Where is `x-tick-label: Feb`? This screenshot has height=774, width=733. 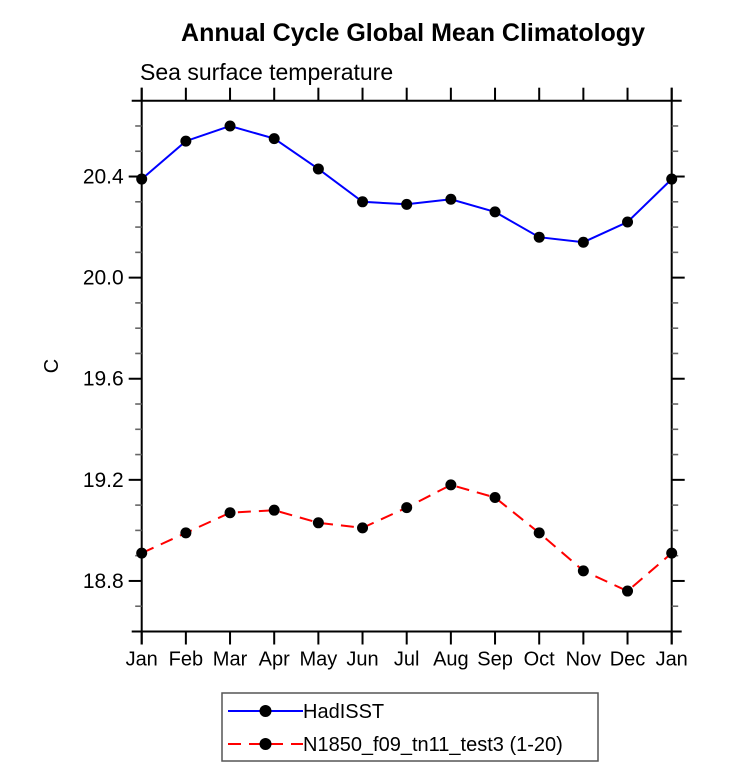
x-tick-label: Feb is located at coordinates (186, 660).